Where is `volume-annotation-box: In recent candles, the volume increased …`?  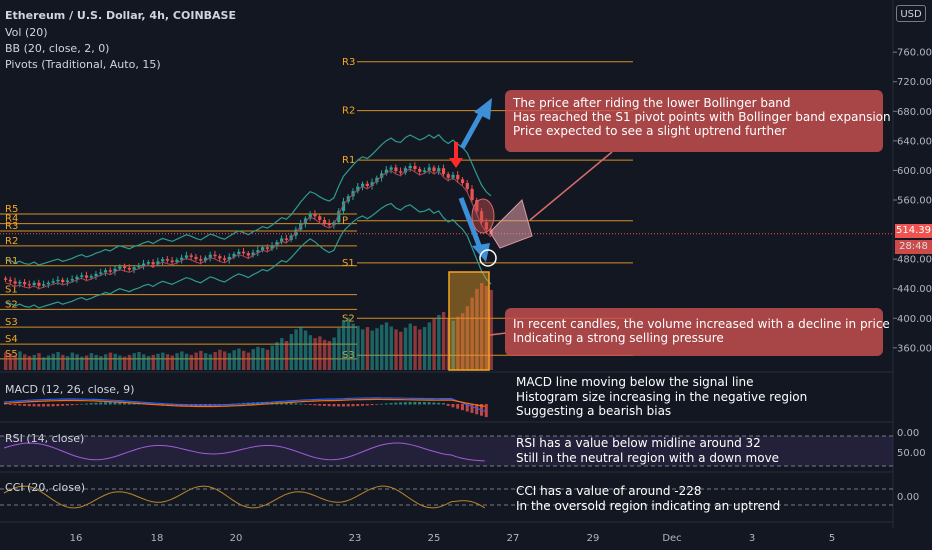
volume-annotation-box: In recent candles, the volume increased … is located at coordinates (697, 332).